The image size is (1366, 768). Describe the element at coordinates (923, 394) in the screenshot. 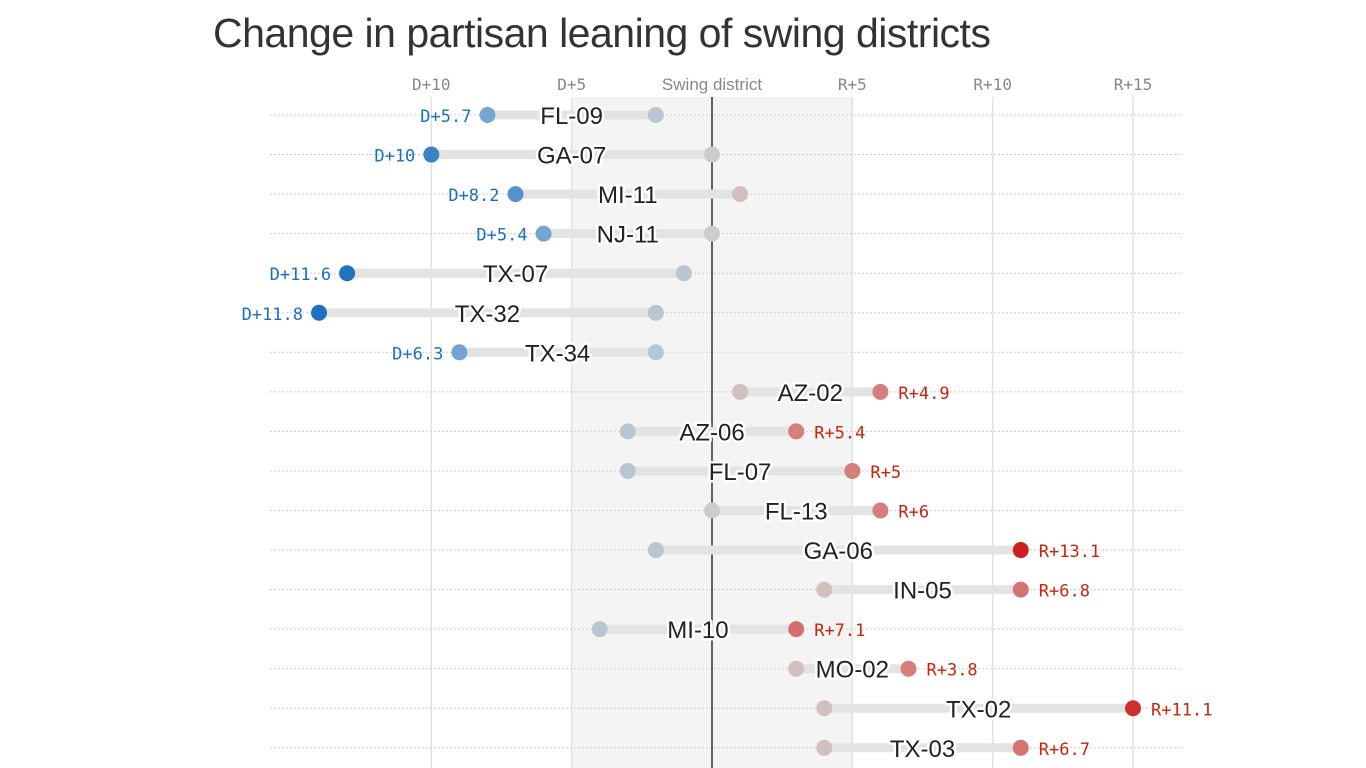

I see `change-label: R+4.9` at that location.